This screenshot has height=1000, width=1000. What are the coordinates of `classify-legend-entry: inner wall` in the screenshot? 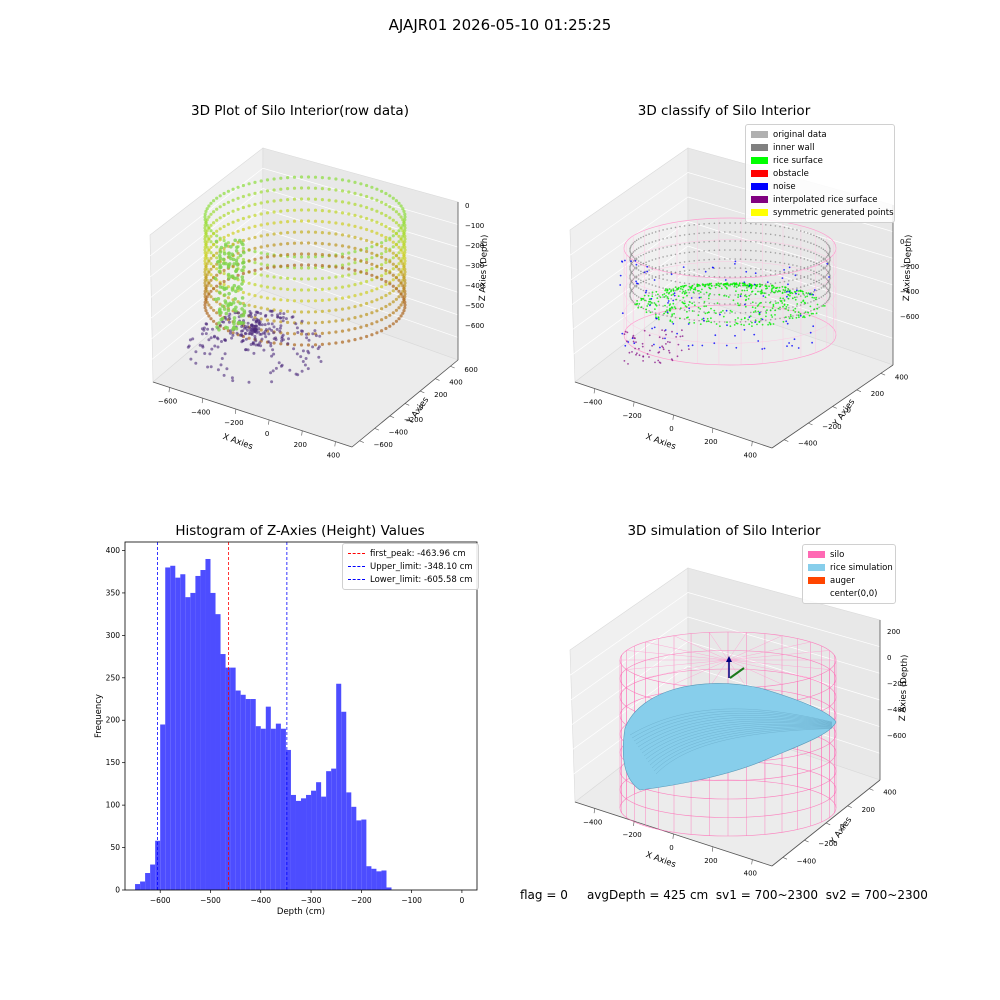 It's located at (820, 147).